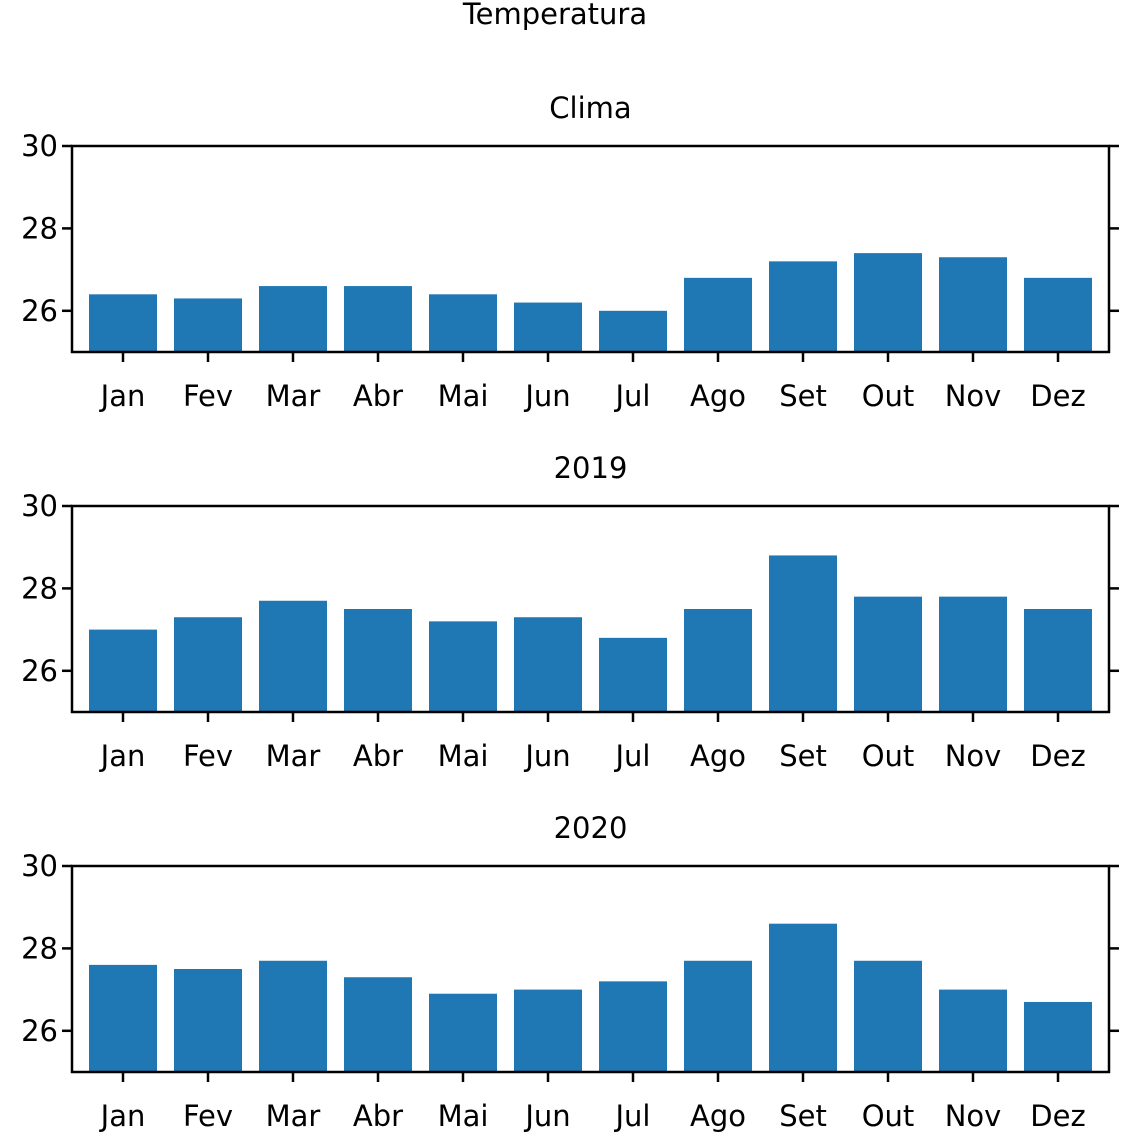 The height and width of the screenshot is (1134, 1124). I want to click on subplot-title: Clima, so click(590, 108).